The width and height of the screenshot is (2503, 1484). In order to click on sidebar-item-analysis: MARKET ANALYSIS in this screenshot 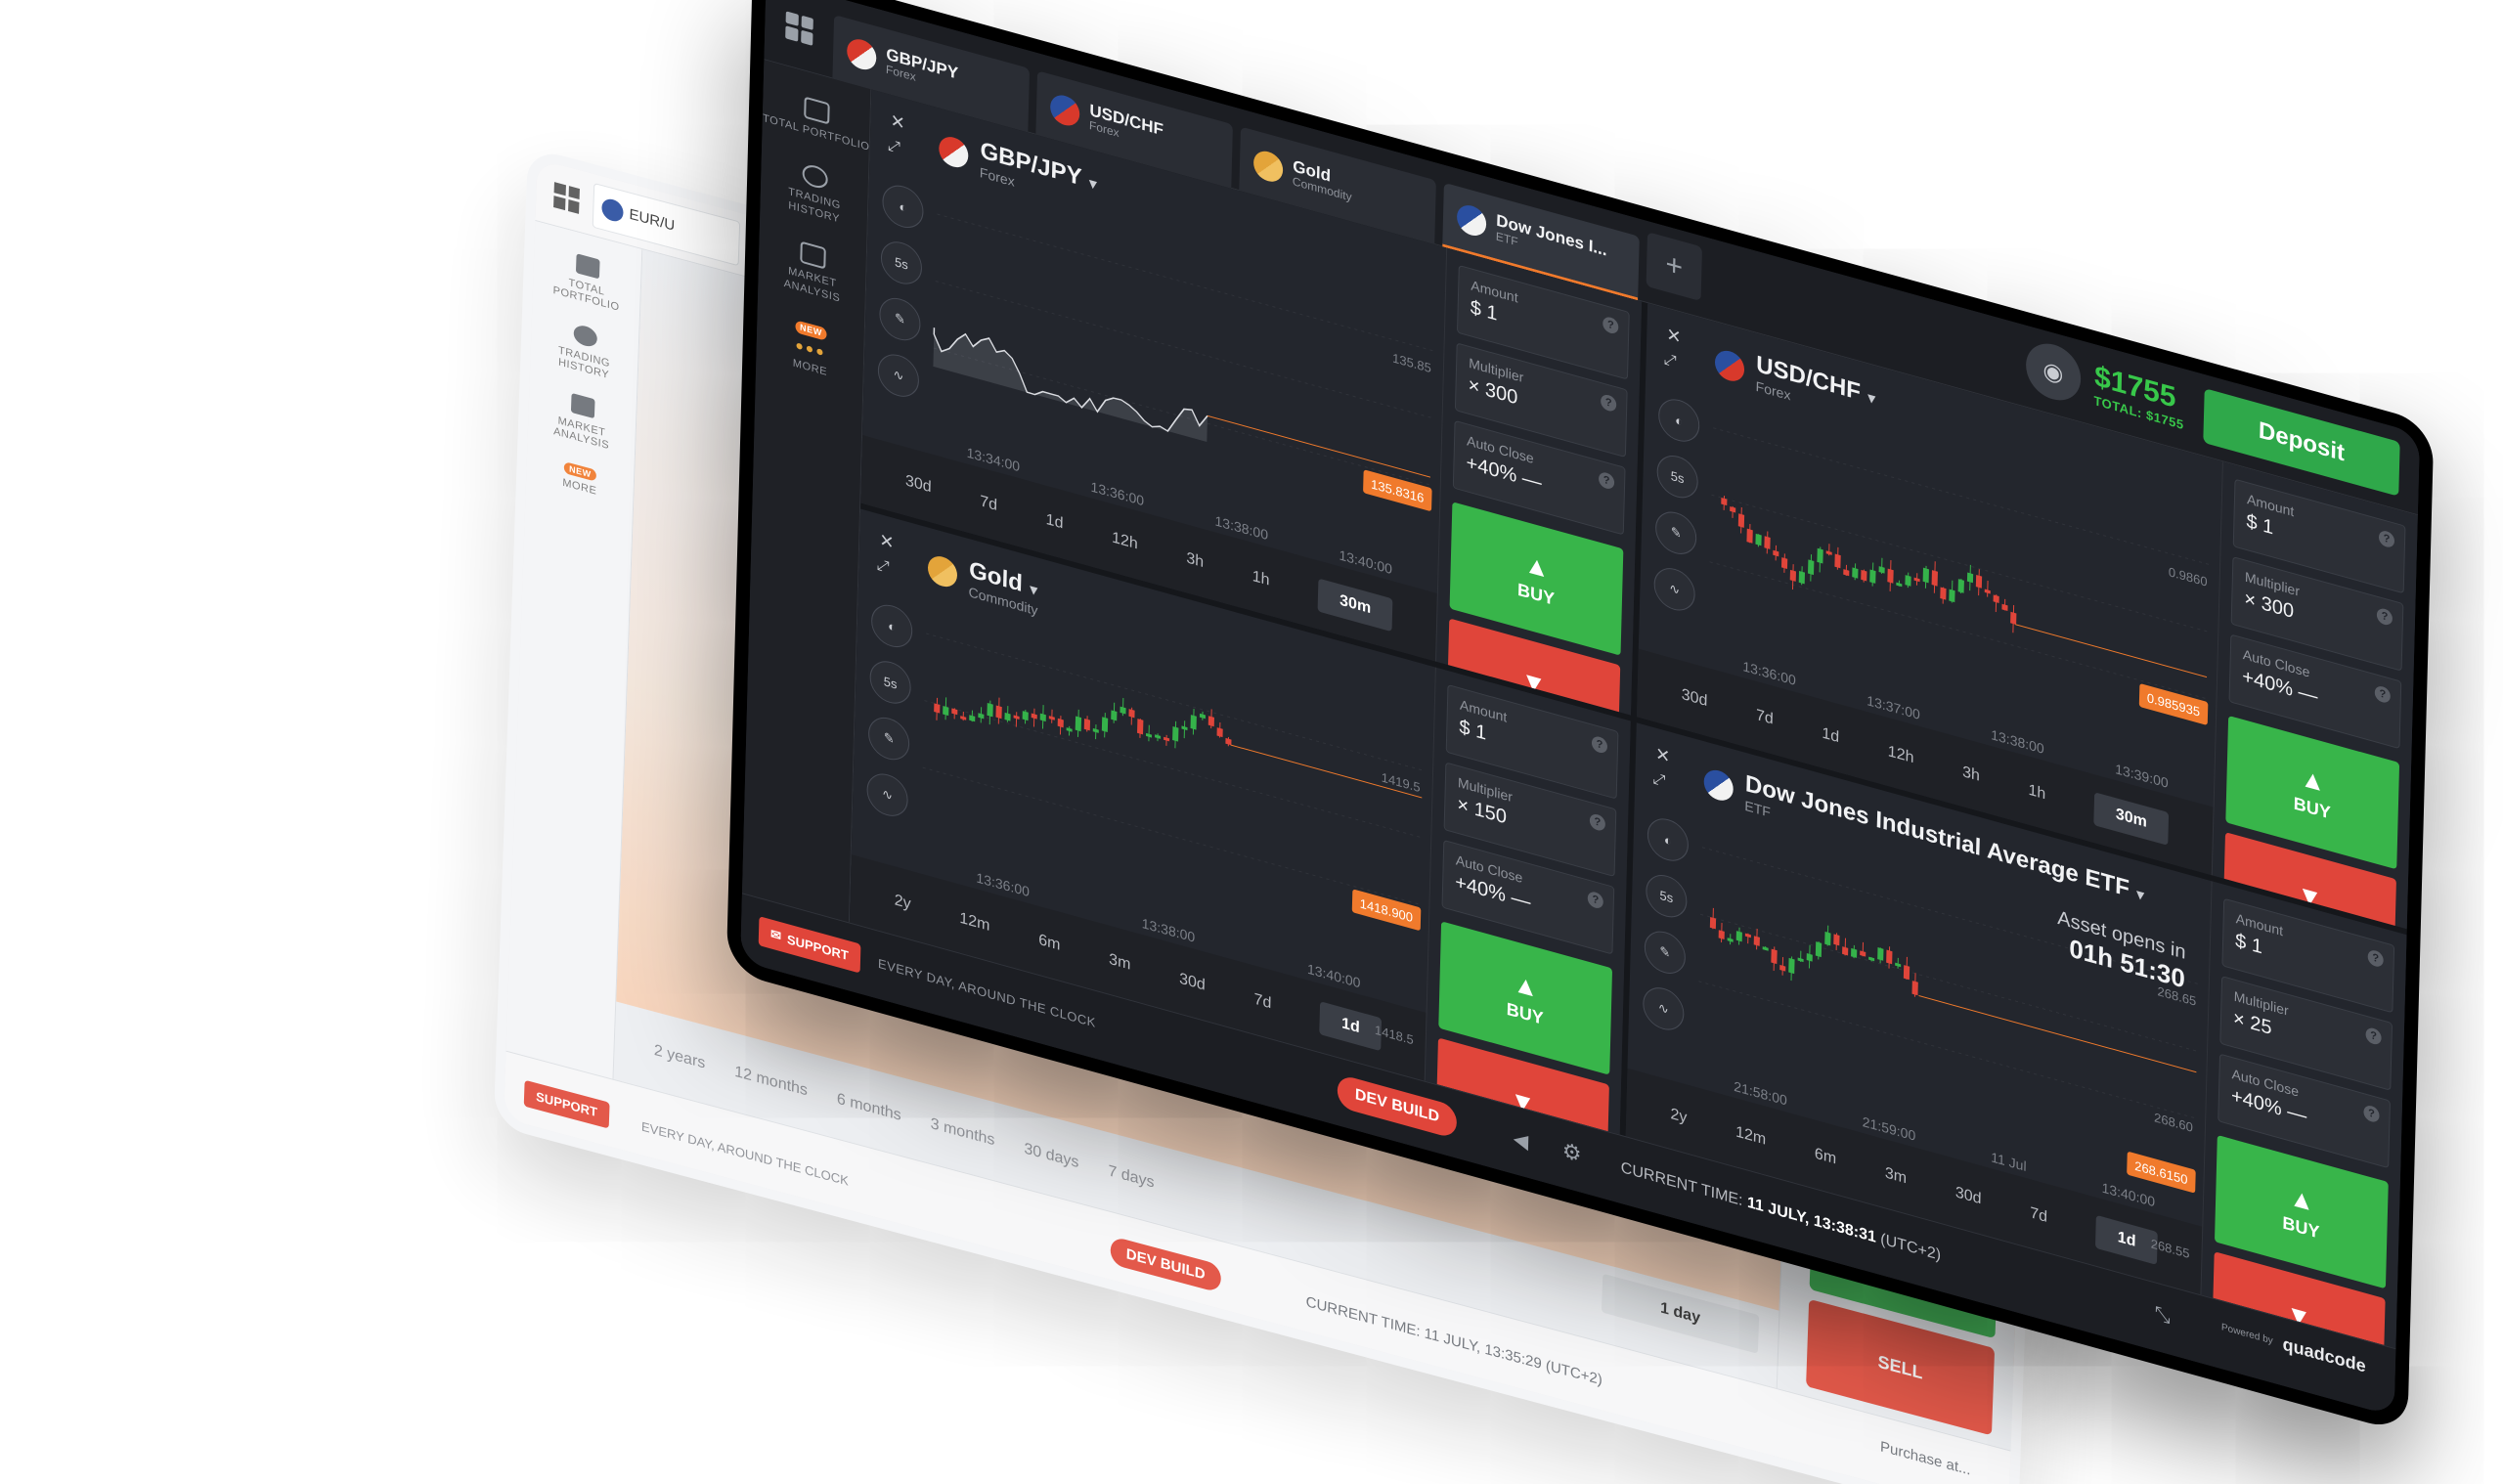, I will do `click(812, 271)`.